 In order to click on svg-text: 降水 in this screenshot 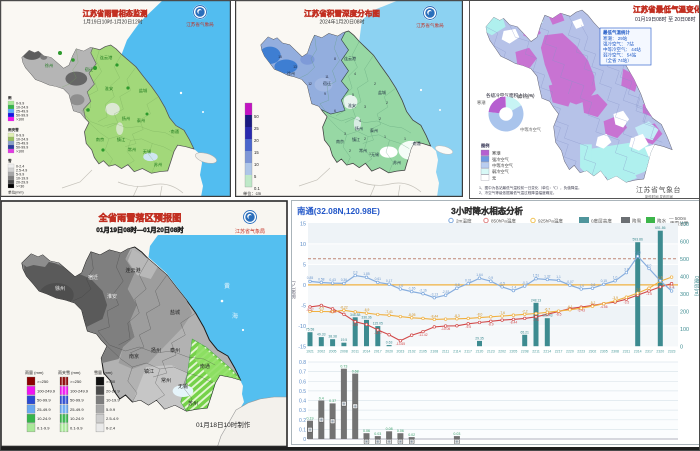, I will do `click(662, 221)`.